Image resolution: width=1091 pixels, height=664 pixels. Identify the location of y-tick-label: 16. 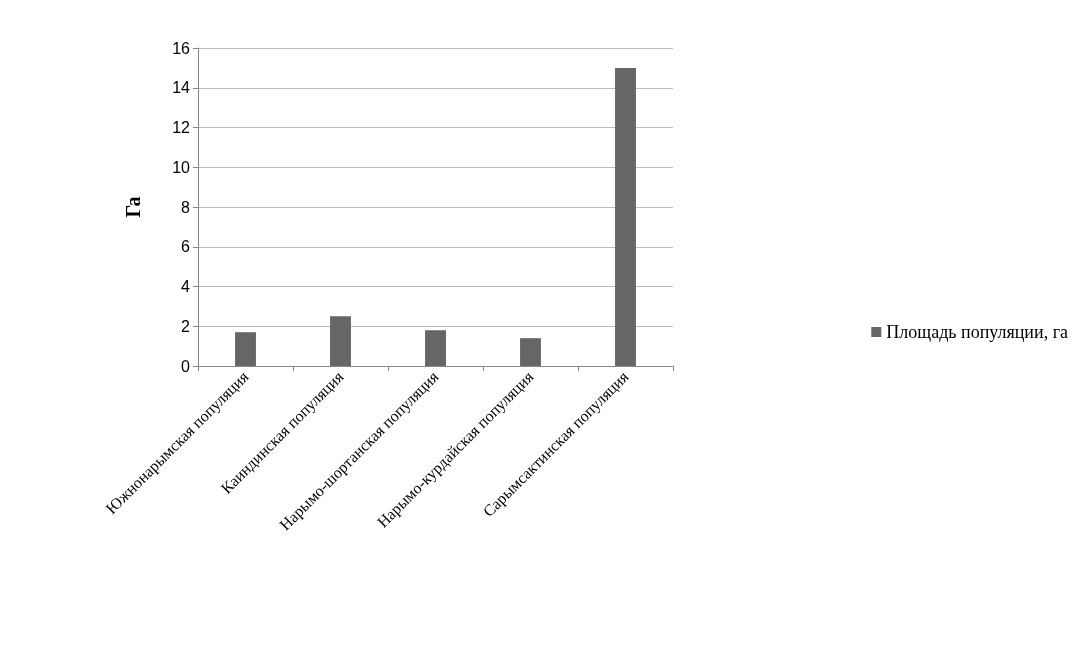
(181, 48).